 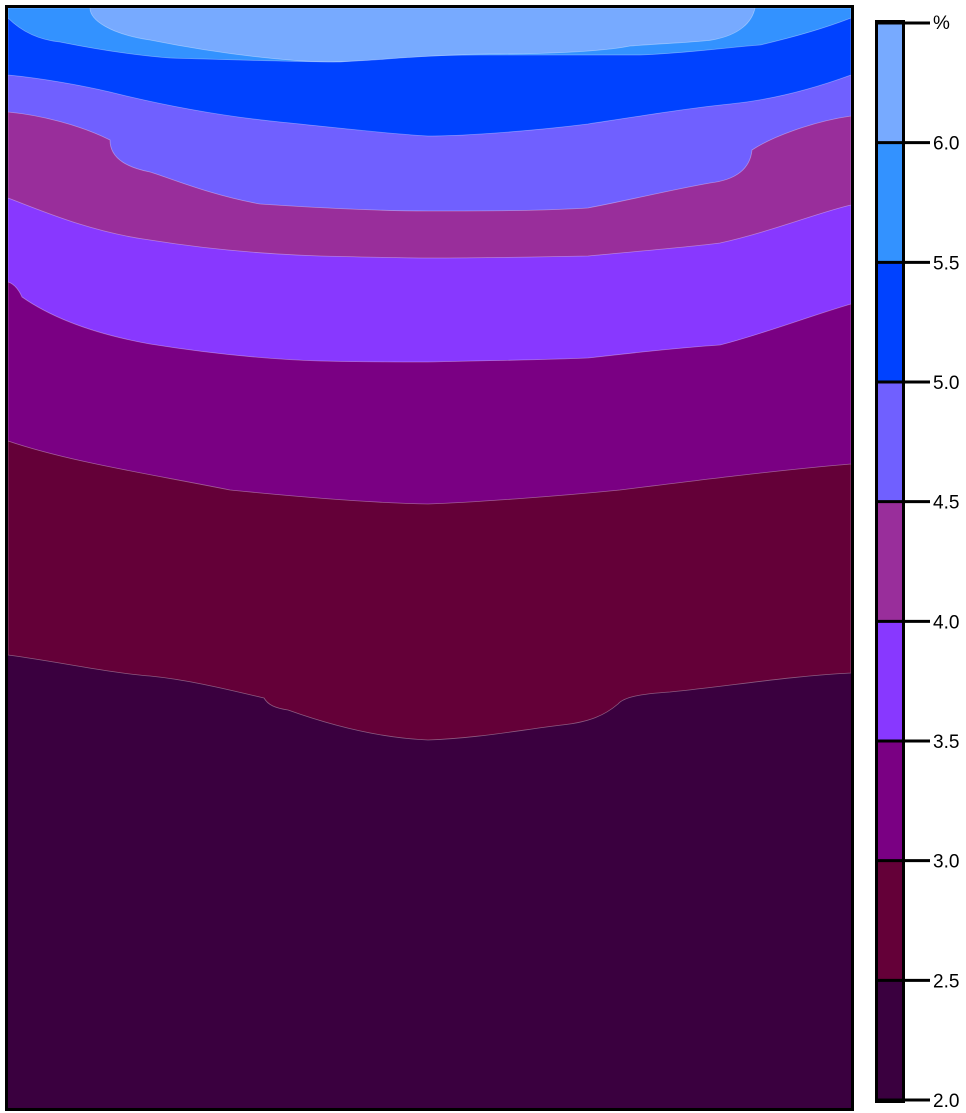 What do you see at coordinates (946, 144) in the screenshot?
I see `colorbar-tick-label: 6.0` at bounding box center [946, 144].